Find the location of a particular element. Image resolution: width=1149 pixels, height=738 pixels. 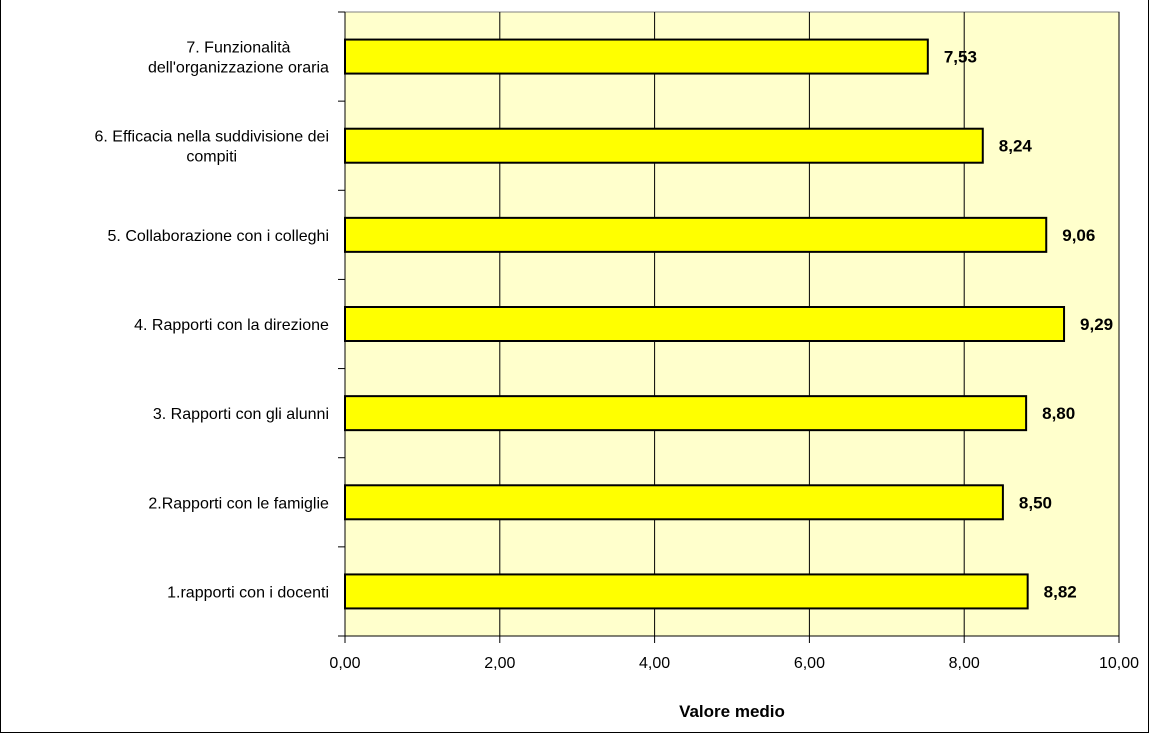

x-axis-title: Valore medio is located at coordinates (732, 711).